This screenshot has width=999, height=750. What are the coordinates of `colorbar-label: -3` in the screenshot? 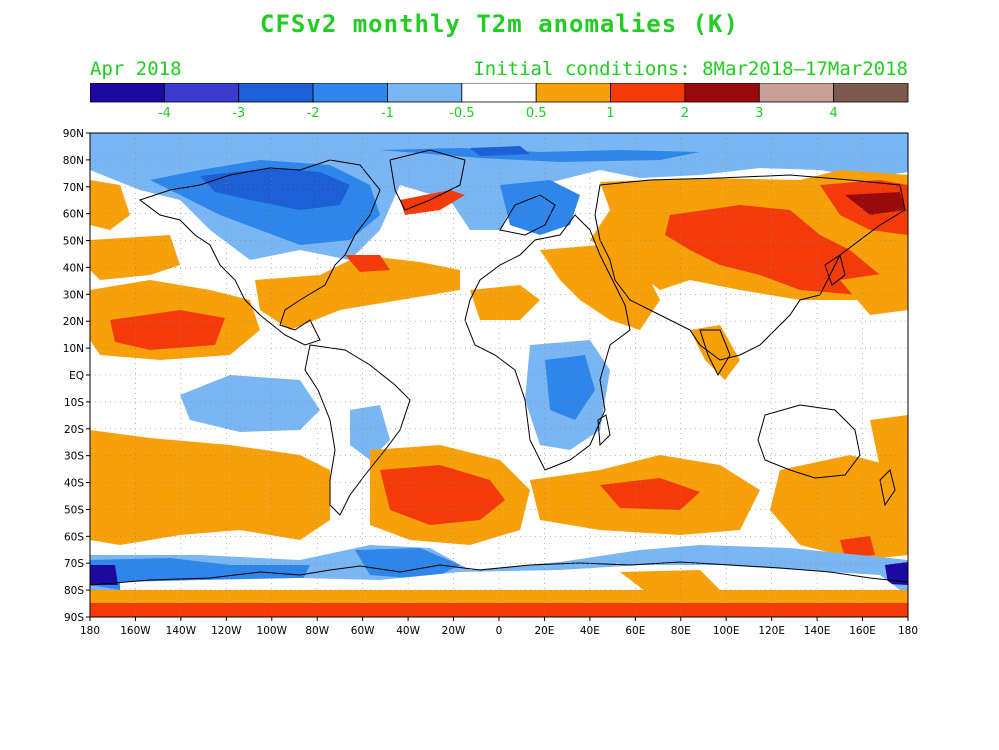 It's located at (238, 113).